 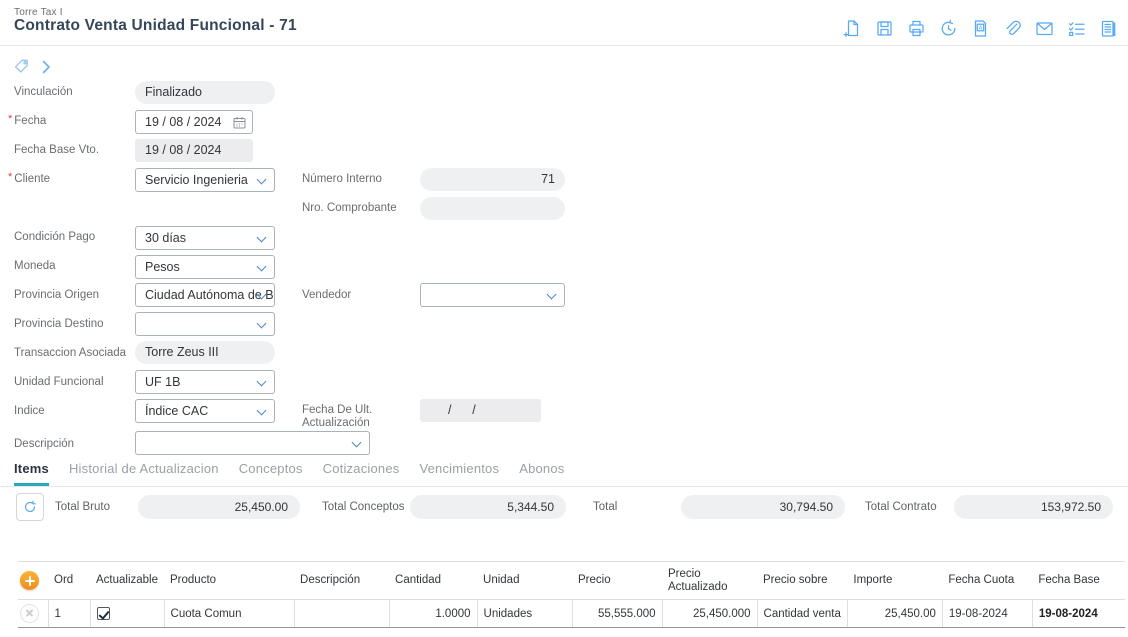 I want to click on tabs-divider, so click(x=564, y=486).